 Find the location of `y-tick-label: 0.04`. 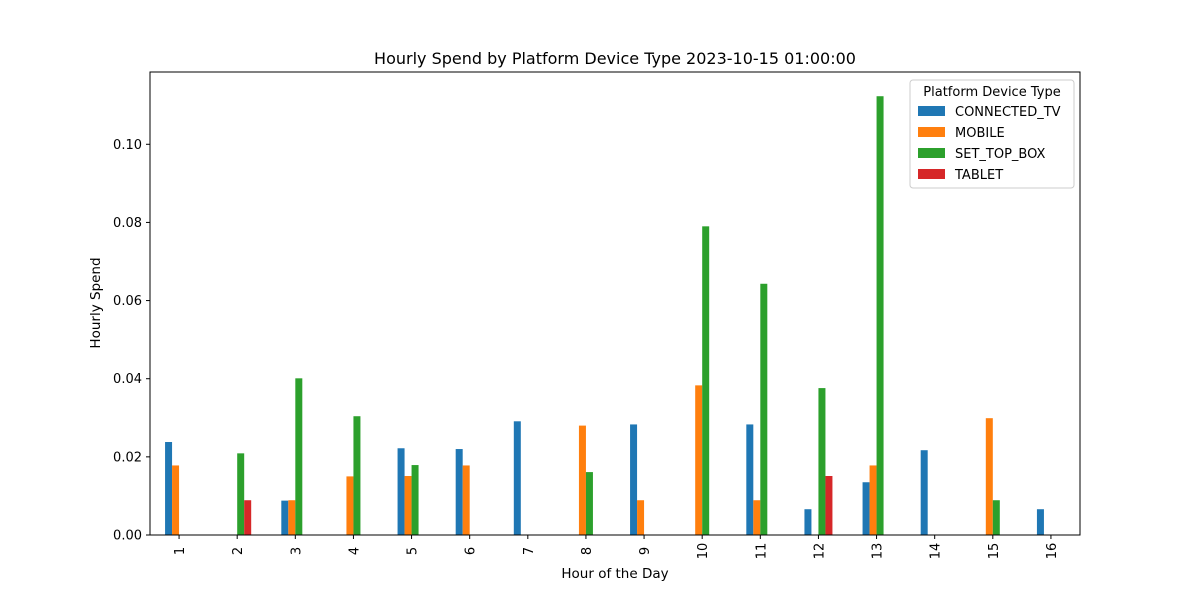

y-tick-label: 0.04 is located at coordinates (127, 379).